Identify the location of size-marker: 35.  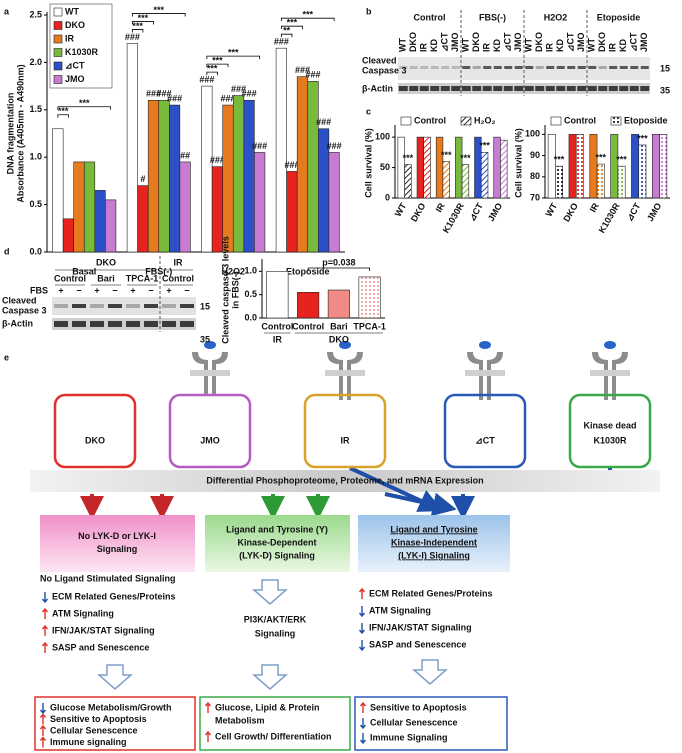
(205, 339).